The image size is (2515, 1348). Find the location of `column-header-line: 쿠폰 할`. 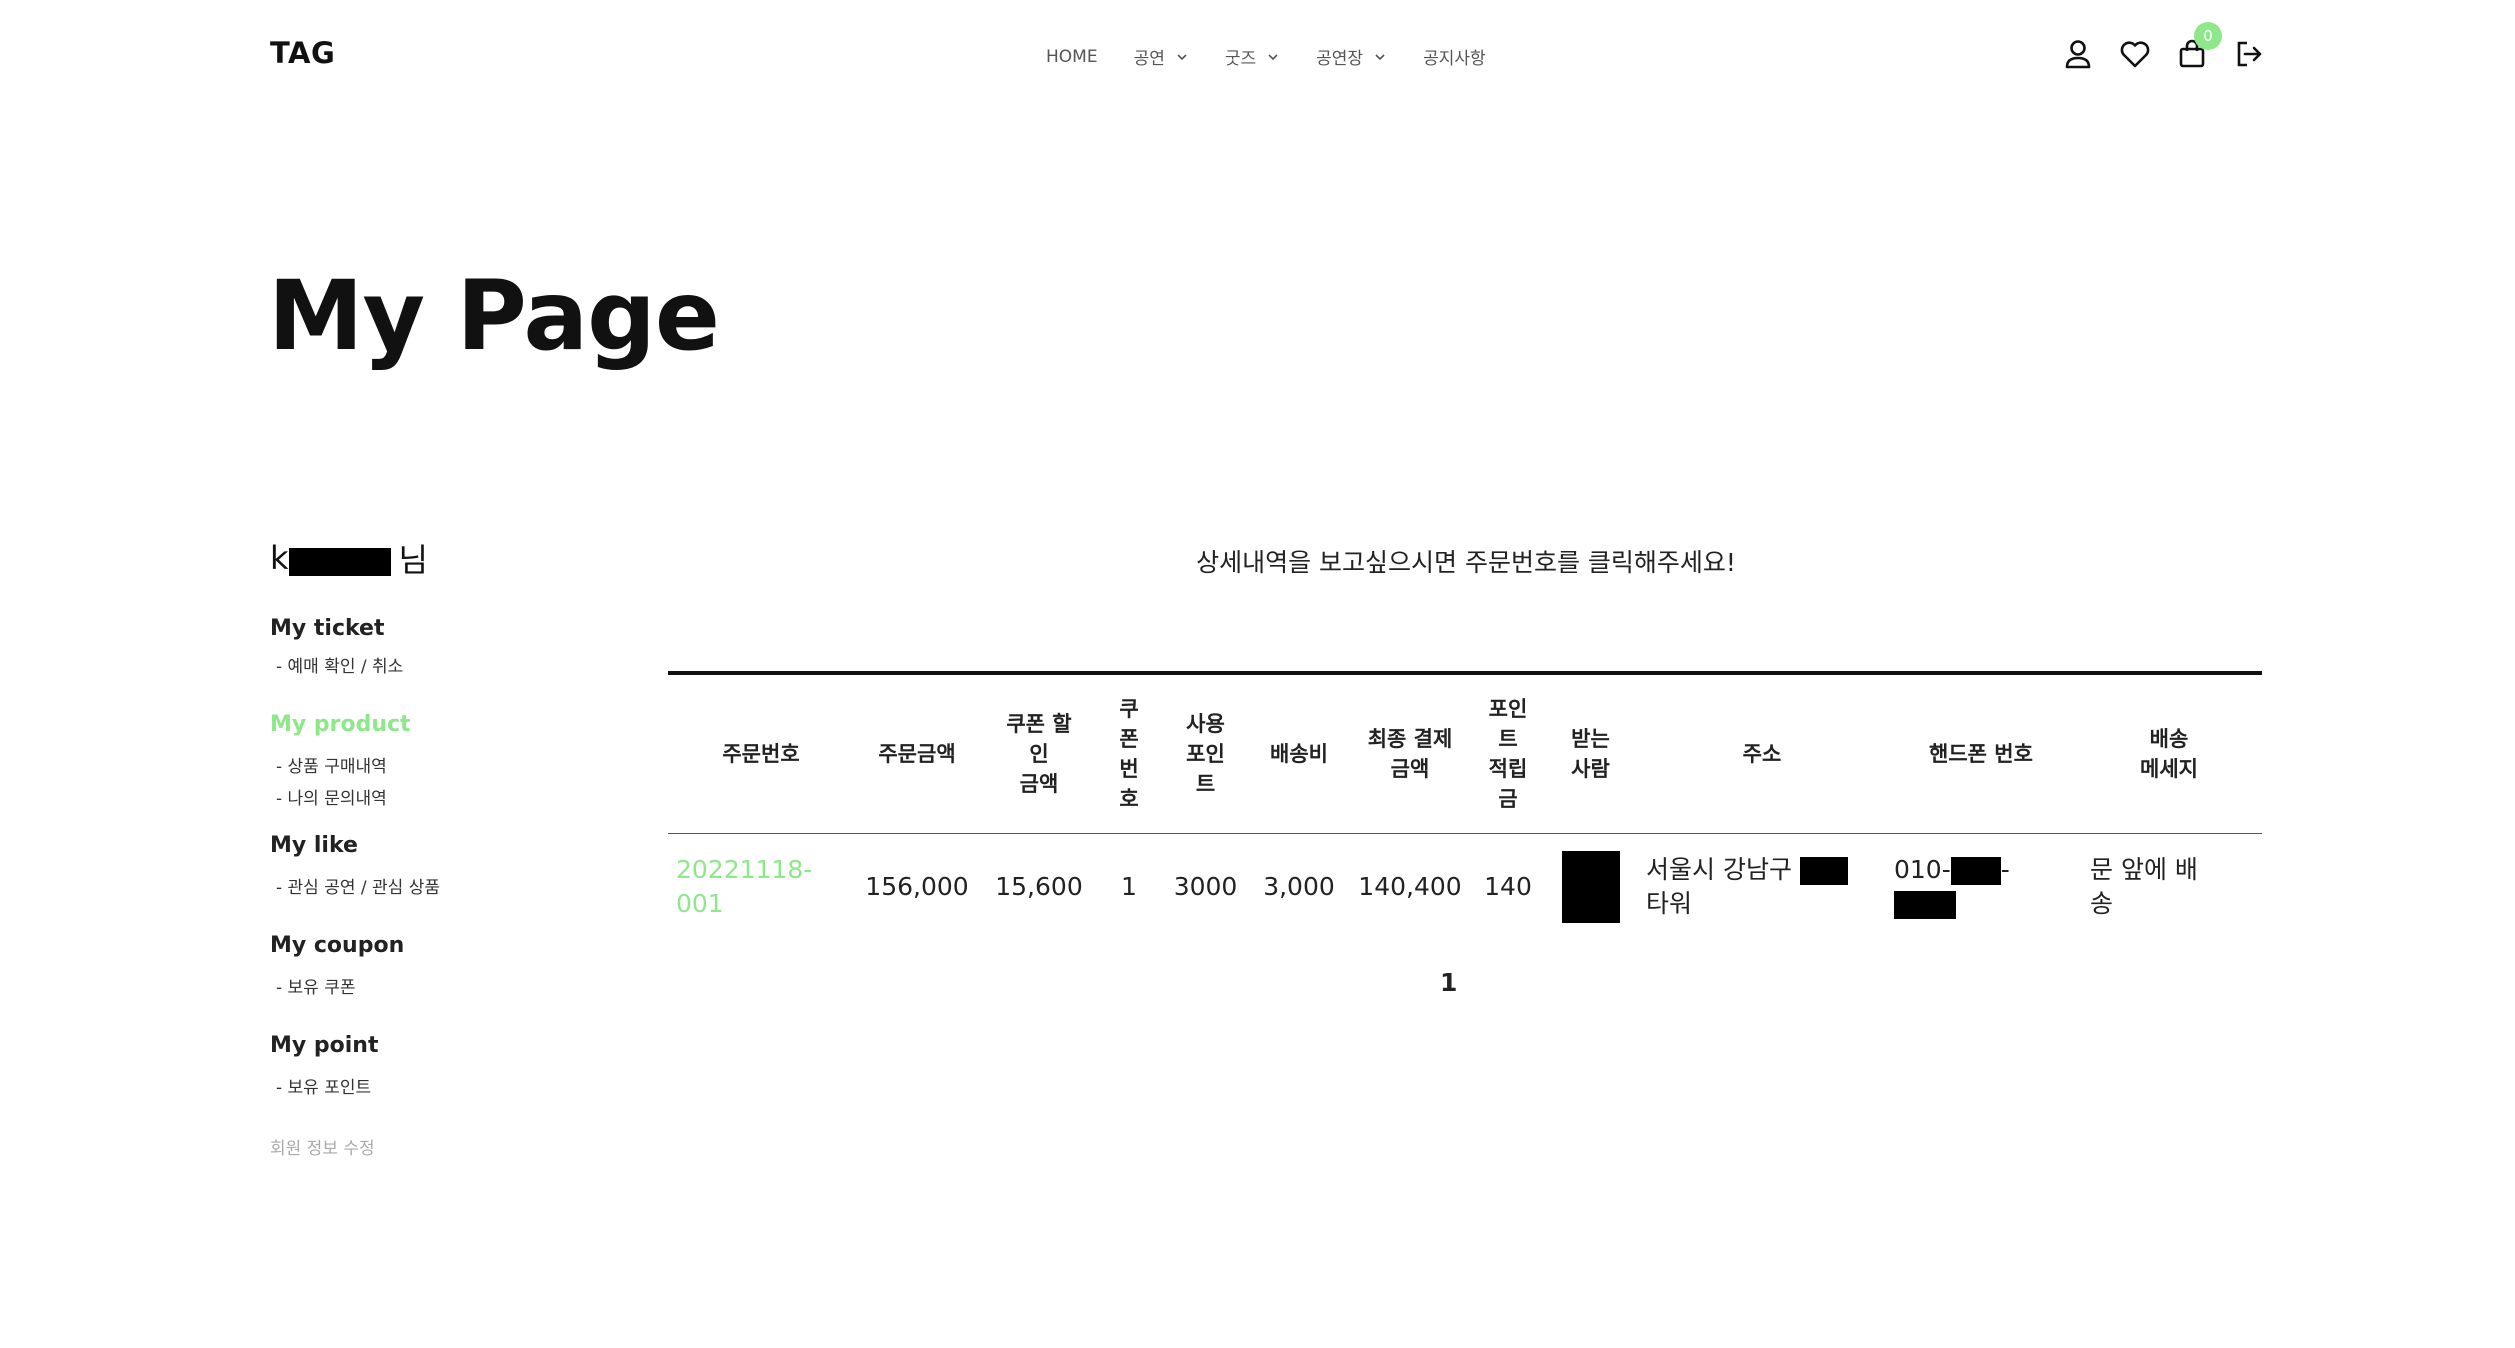

column-header-line: 쿠폰 할 is located at coordinates (1039, 723).